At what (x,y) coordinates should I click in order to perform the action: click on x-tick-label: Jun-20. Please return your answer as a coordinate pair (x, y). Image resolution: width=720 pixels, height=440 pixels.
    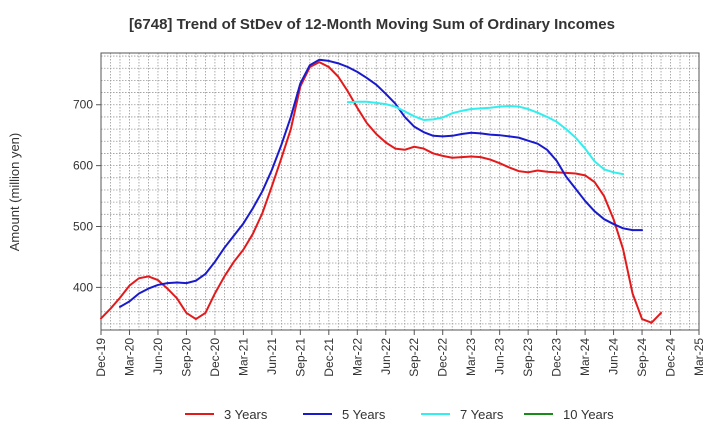
    Looking at the image, I should click on (158, 356).